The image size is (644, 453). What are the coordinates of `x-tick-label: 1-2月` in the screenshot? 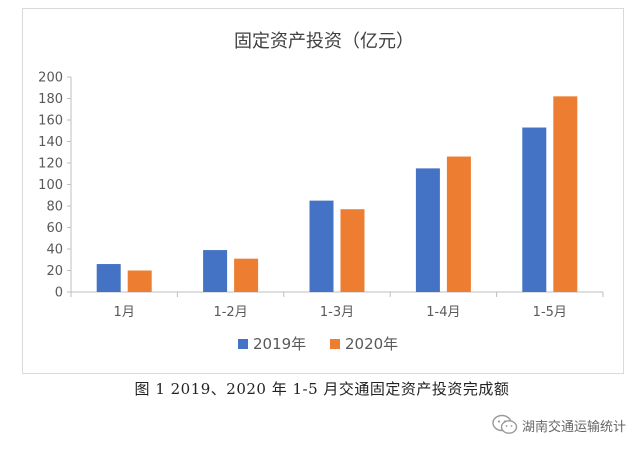 It's located at (230, 312).